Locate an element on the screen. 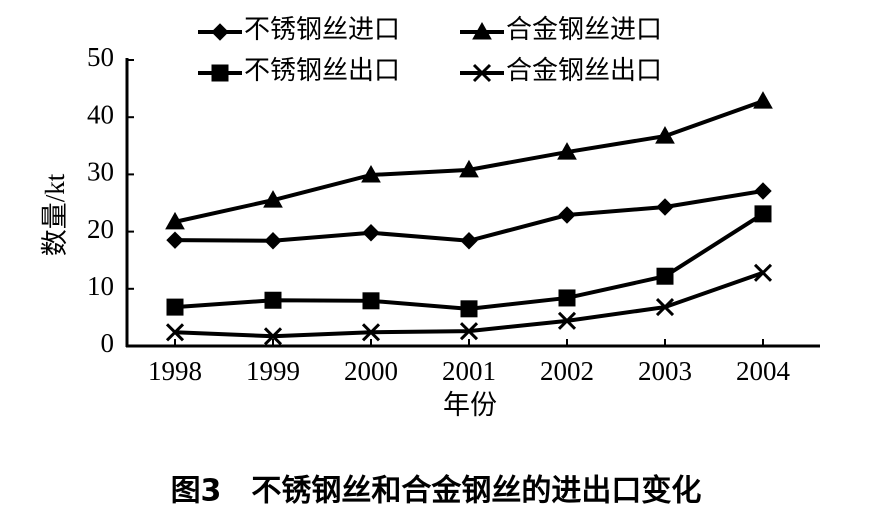 The height and width of the screenshot is (524, 872). y-tick-label: 40 is located at coordinates (100, 114).